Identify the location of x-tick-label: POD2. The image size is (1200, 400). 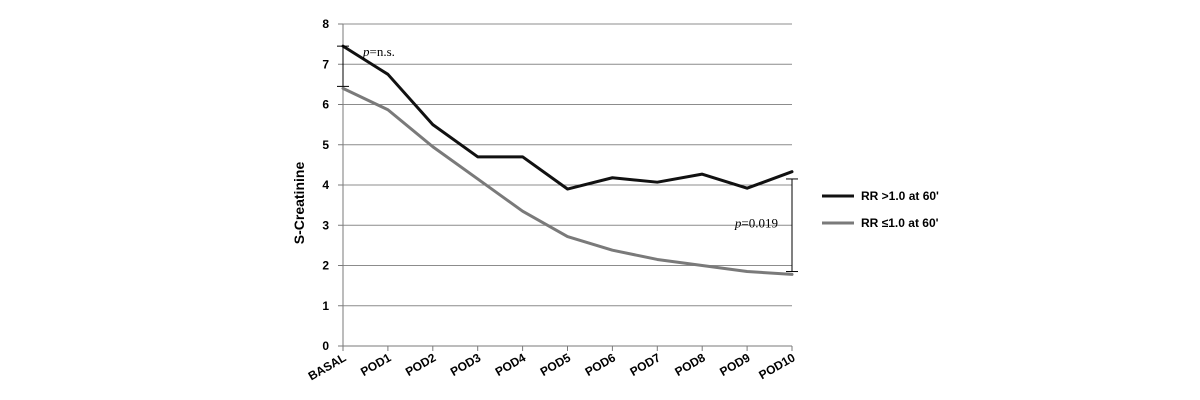
(421, 364).